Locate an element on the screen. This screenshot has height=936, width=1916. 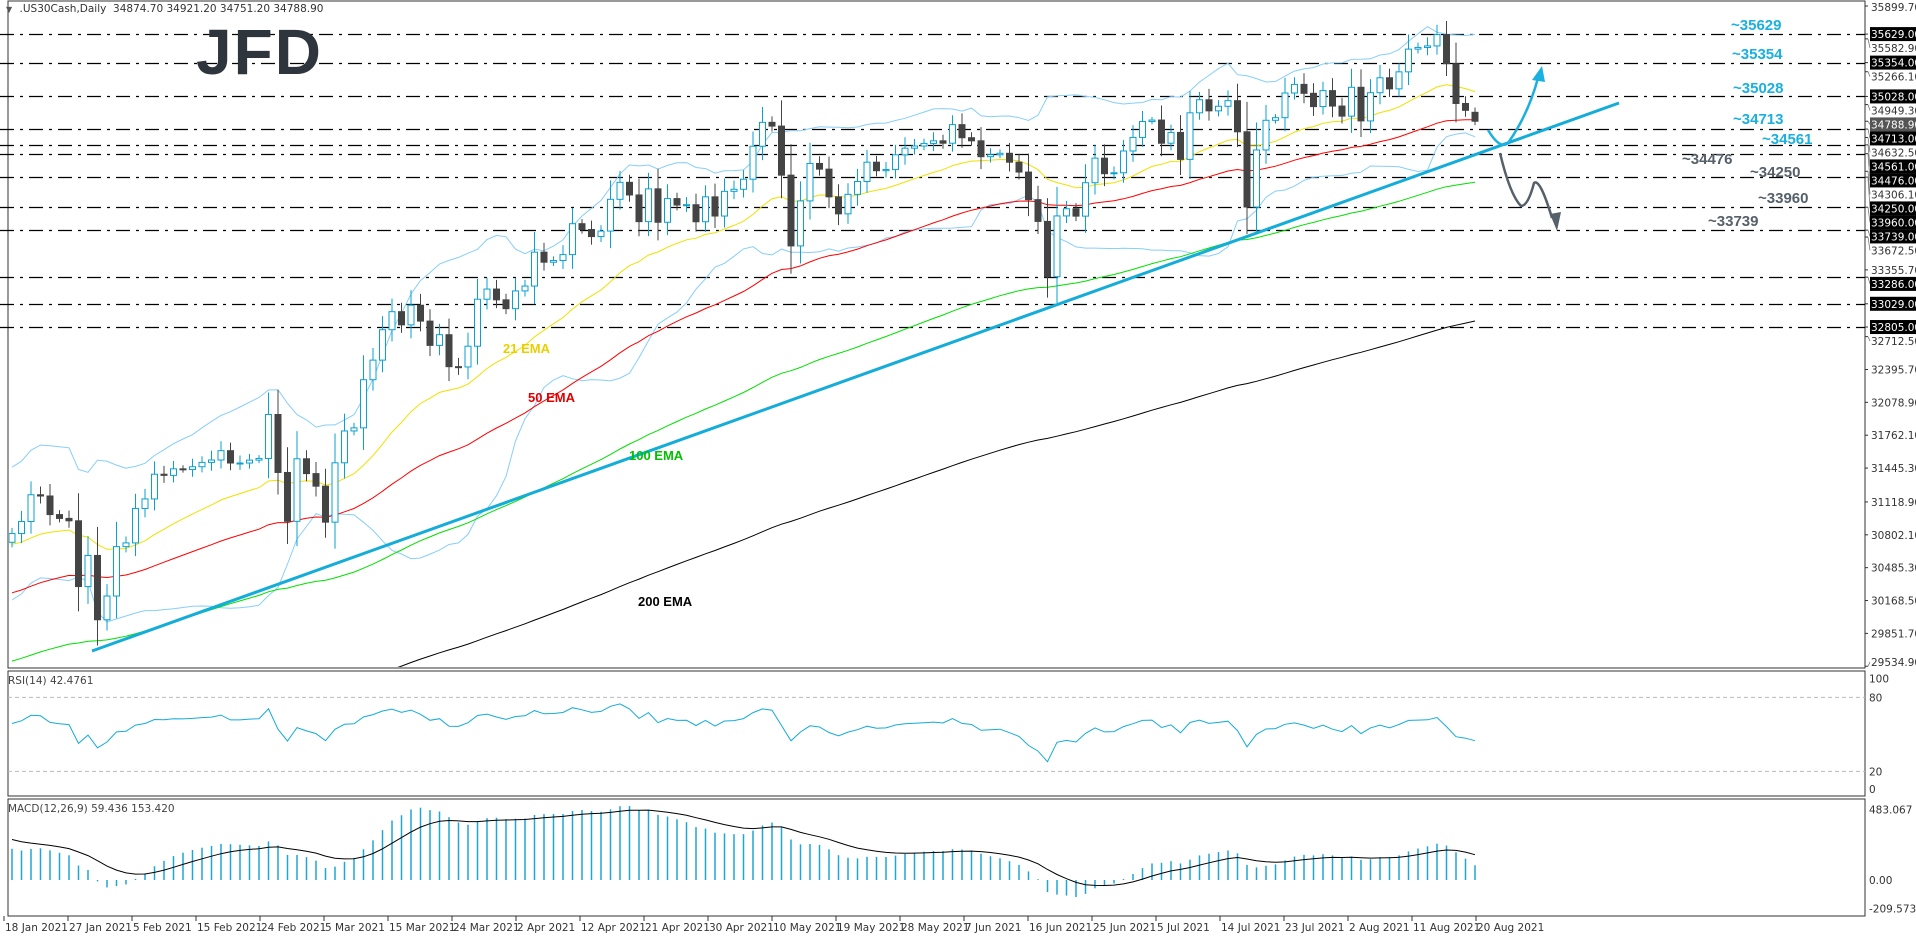
macd-tick-label: -209.573 is located at coordinates (1892, 909).